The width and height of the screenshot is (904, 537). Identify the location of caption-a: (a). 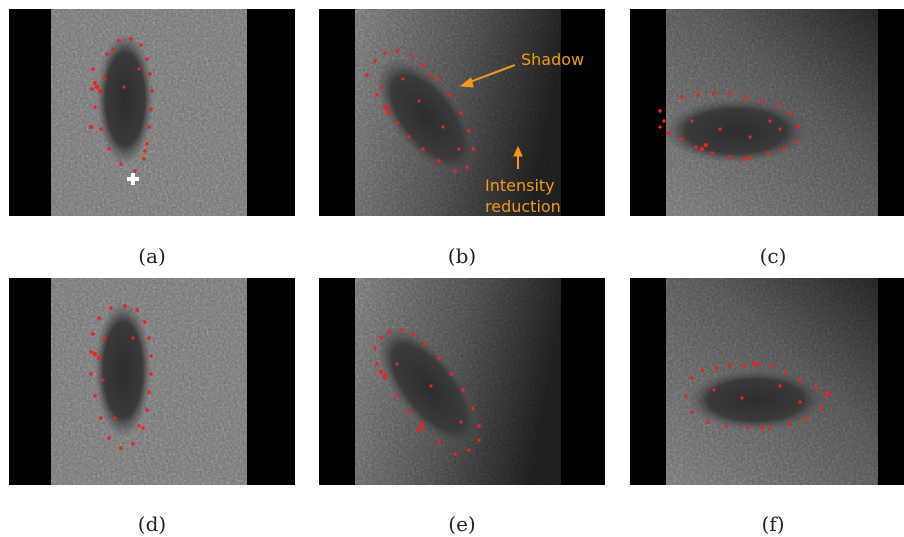
(152, 256).